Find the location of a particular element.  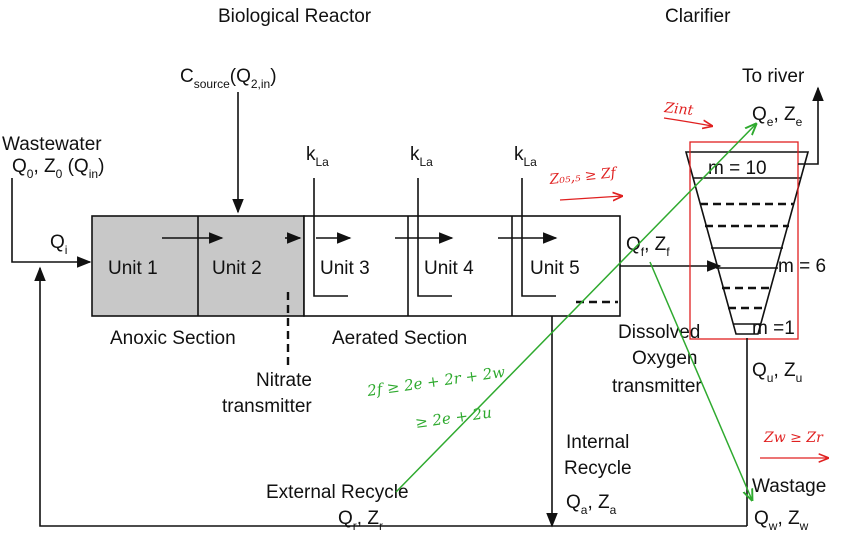

zw-zr-annotation: Zw ≥ Zr is located at coordinates (793, 438).